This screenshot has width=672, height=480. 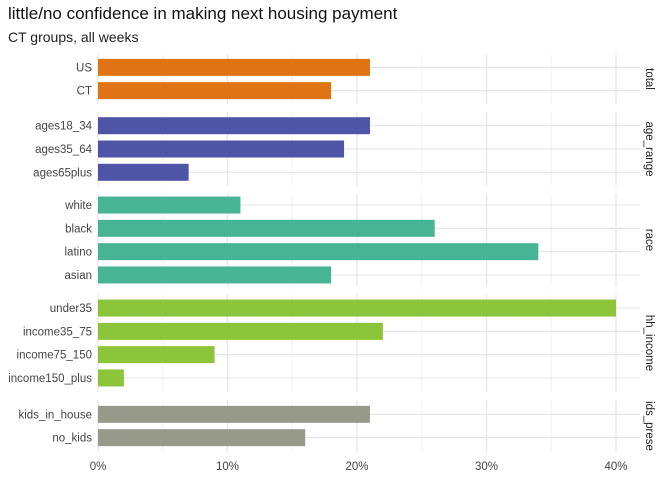 What do you see at coordinates (72, 439) in the screenshot?
I see `y-tick-label: no_kids` at bounding box center [72, 439].